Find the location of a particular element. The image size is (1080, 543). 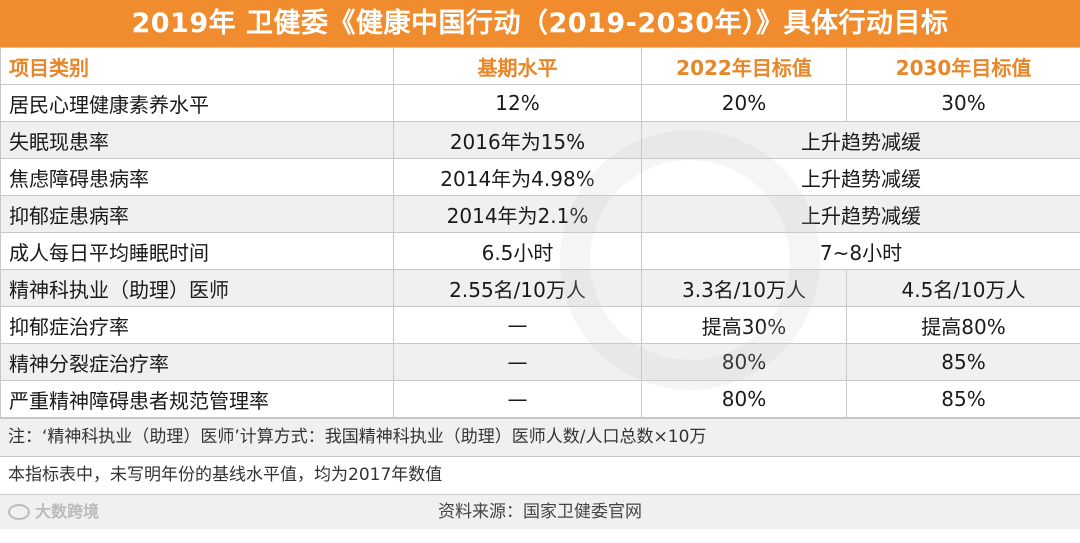

row-2022: 提高30% is located at coordinates (744, 325).